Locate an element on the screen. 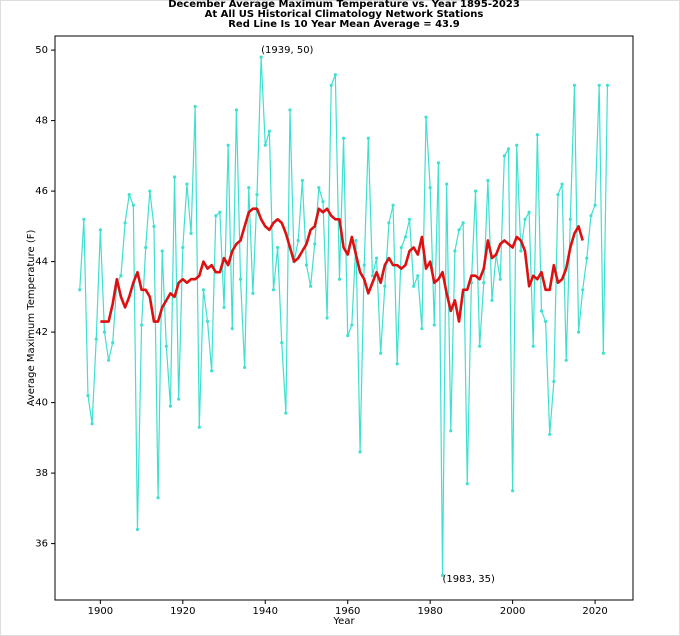  y-tick-label: 42 is located at coordinates (41, 332).